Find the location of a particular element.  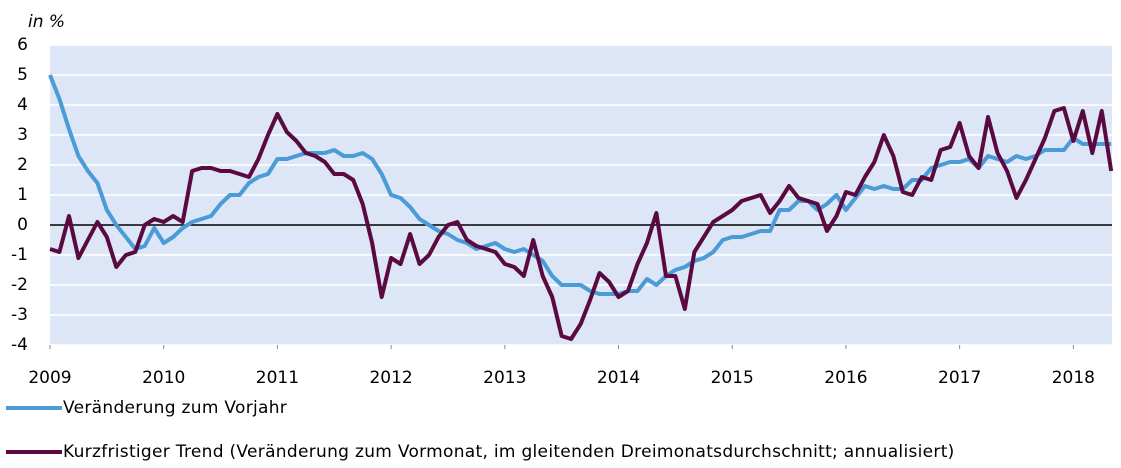

y-tick-label: 3 is located at coordinates (22, 135).